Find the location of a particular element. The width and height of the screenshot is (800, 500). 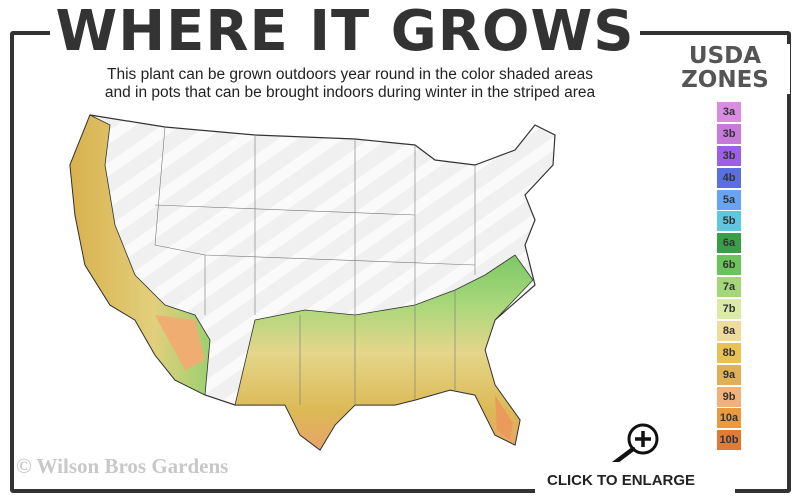

click-to-enlarge-button: CLICK TO ENLARGE is located at coordinates (635, 480).